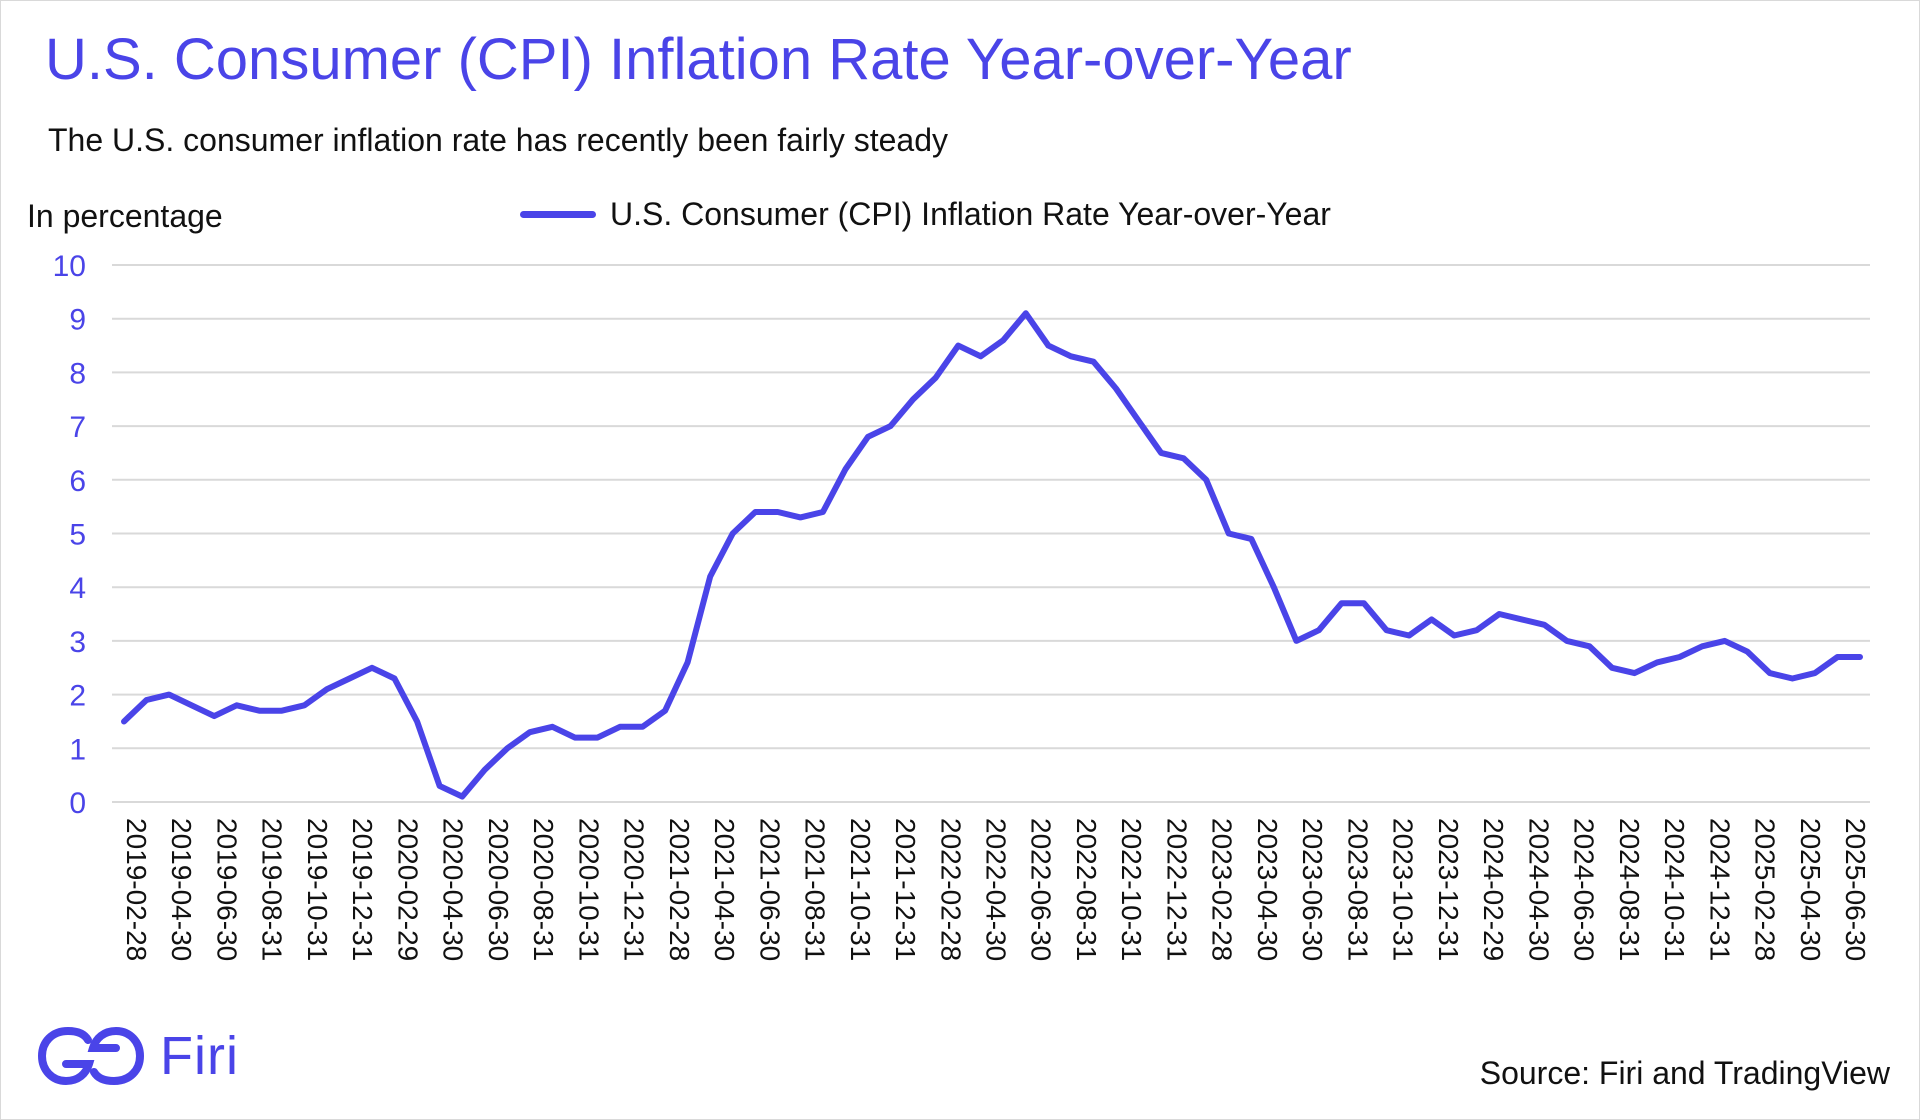  I want to click on x-tick-label: 2019-10-31, so click(317, 889).